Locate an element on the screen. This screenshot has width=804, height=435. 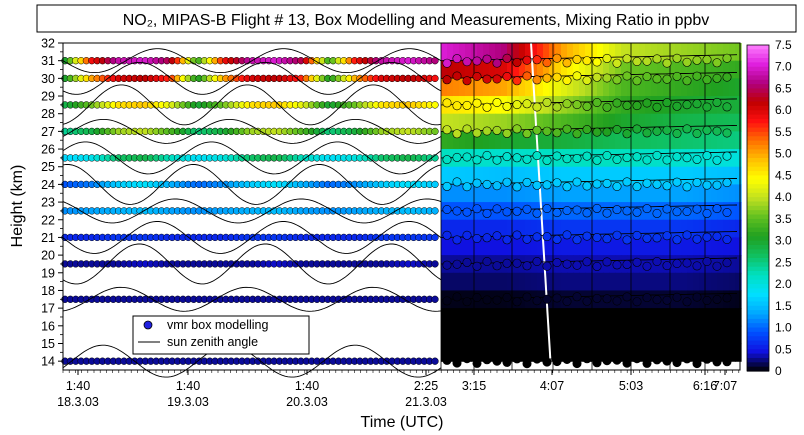
y-tick-label: 19 is located at coordinates (48, 273).